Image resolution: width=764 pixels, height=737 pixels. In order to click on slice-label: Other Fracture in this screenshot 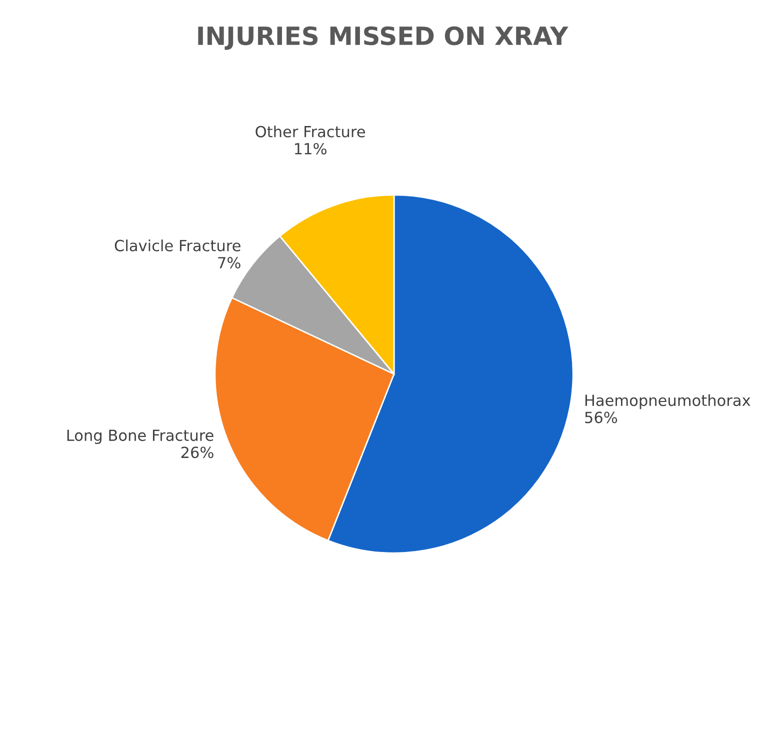, I will do `click(310, 132)`.